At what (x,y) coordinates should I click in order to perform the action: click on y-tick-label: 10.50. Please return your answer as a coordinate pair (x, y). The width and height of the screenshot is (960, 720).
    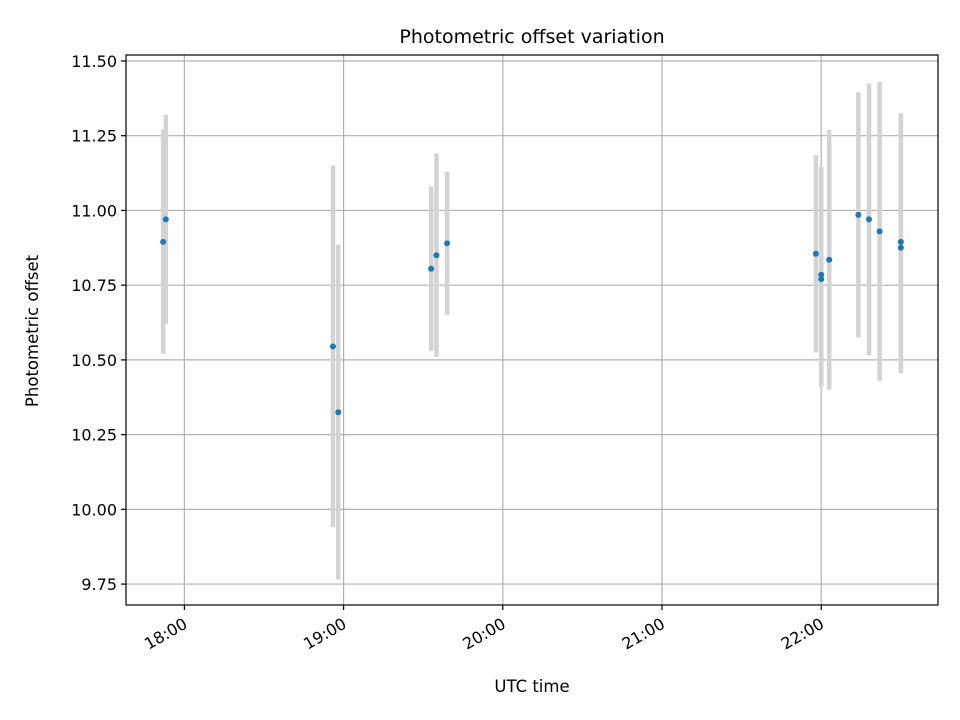
    Looking at the image, I should click on (94, 360).